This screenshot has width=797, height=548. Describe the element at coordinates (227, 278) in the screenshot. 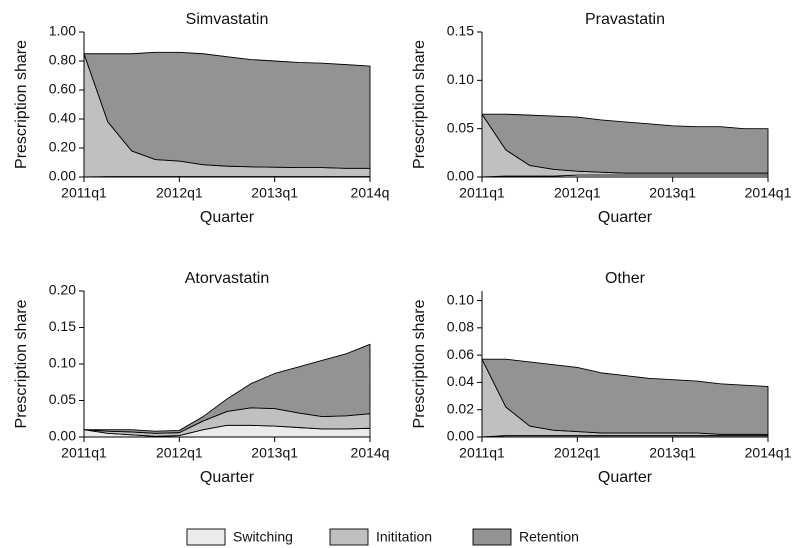

I see `chart-title: Atorvastatin` at that location.